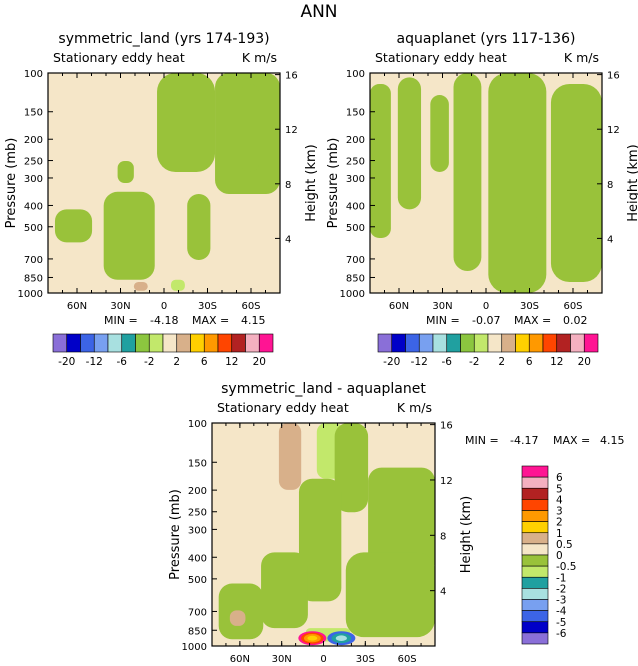 This screenshot has width=638, height=666. What do you see at coordinates (584, 362) in the screenshot?
I see `colorbar-label: 20` at bounding box center [584, 362].